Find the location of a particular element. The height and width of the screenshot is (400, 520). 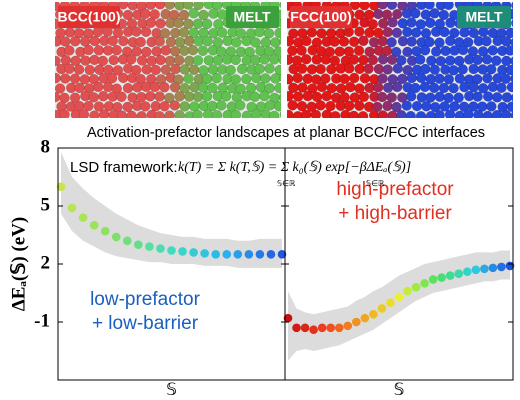

annotation: + low-barrier is located at coordinates (145, 323).